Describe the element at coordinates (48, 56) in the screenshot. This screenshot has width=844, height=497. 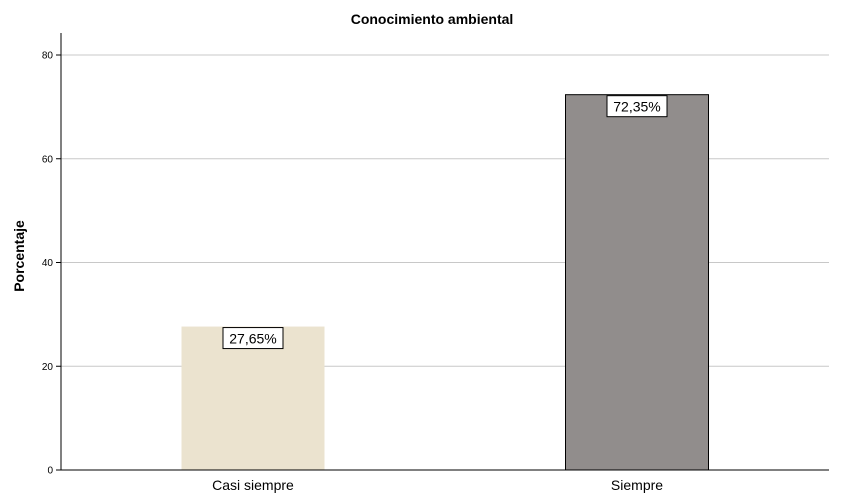
I see `y-tick-label: 80` at that location.